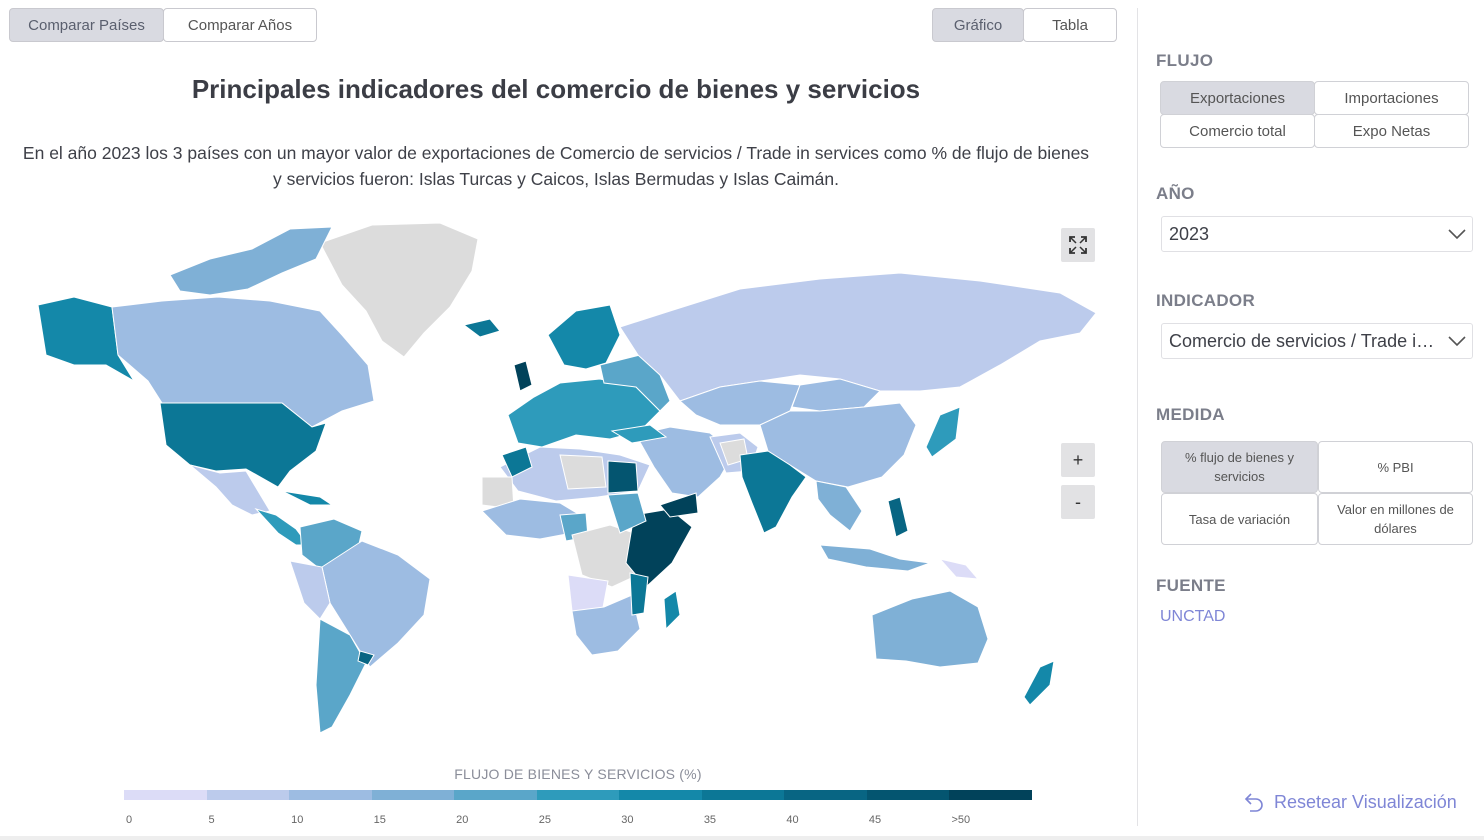 The width and height of the screenshot is (1484, 840). Describe the element at coordinates (1395, 519) in the screenshot. I see `medida-valor-millones-button: Valor en millones de dólares` at that location.